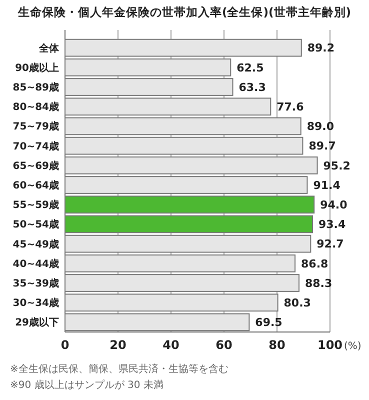 Image resolution: width=369 pixels, height=400 pixels. What do you see at coordinates (119, 369) in the screenshot?
I see `text: ※全生保は民保、簡保、県民共済・生協等を含む` at bounding box center [119, 369].